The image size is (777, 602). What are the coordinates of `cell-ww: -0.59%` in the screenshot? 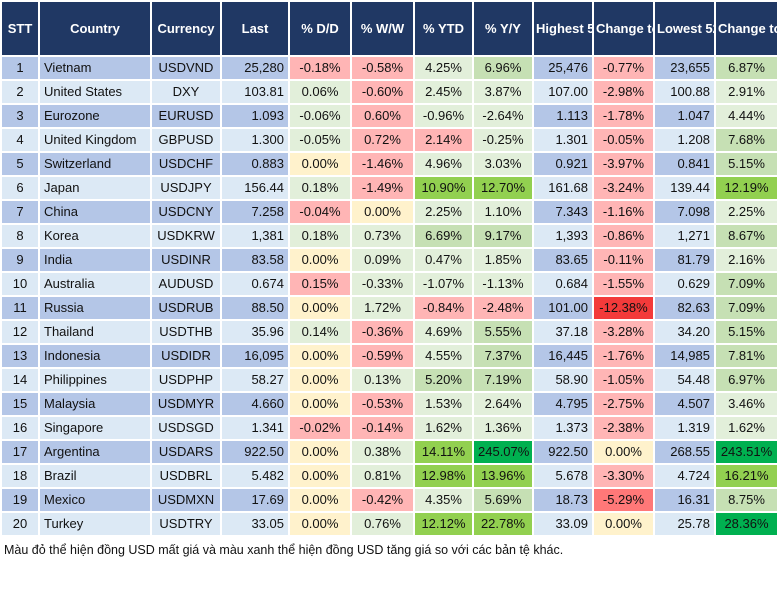 It's located at (382, 356).